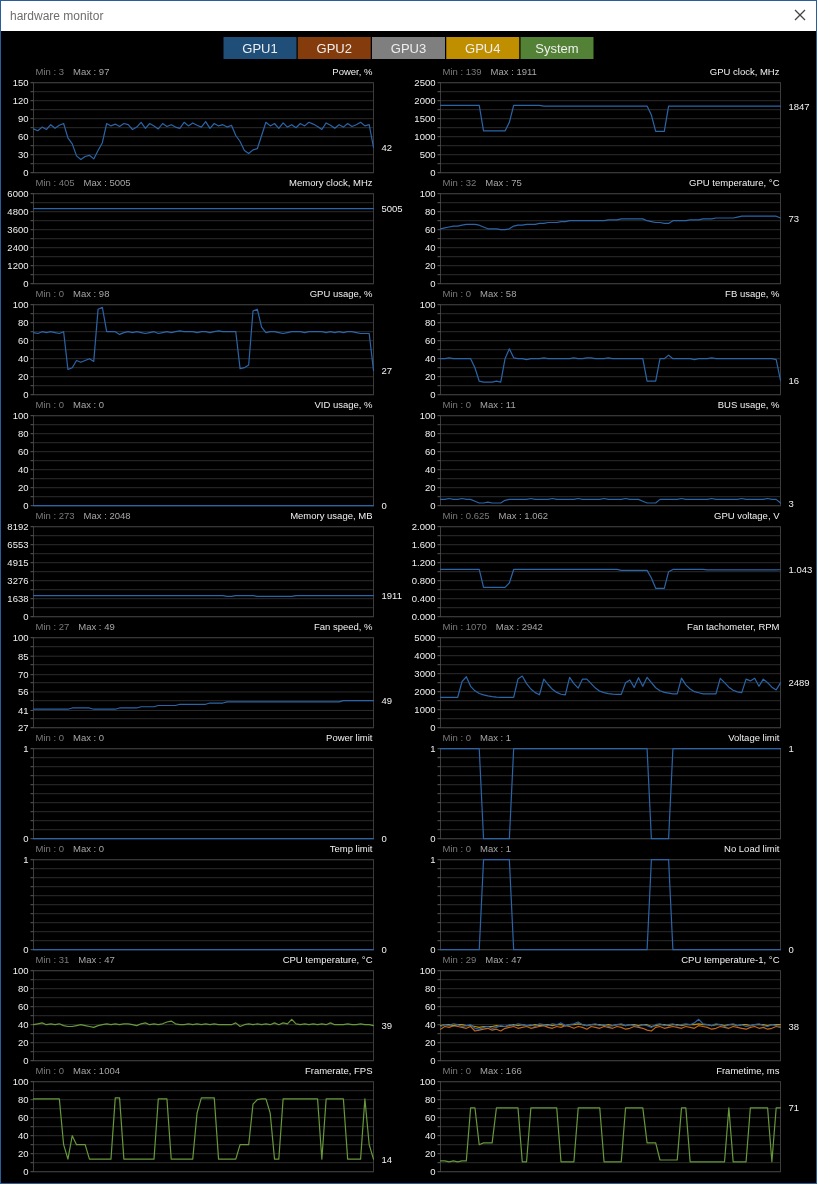 This screenshot has height=1184, width=817. Describe the element at coordinates (349, 738) in the screenshot. I see `chart-title: Power limit` at that location.